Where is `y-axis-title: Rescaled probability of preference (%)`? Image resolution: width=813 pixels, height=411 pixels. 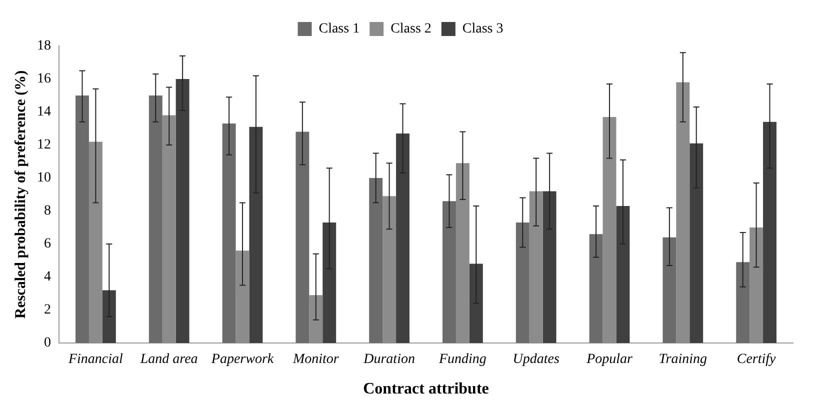
y-axis-title: Rescaled probability of preference (%) is located at coordinates (20, 194).